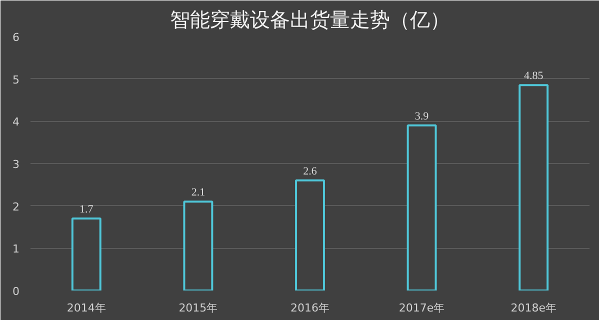 The image size is (599, 320). I want to click on data-label: 2.1, so click(198, 192).